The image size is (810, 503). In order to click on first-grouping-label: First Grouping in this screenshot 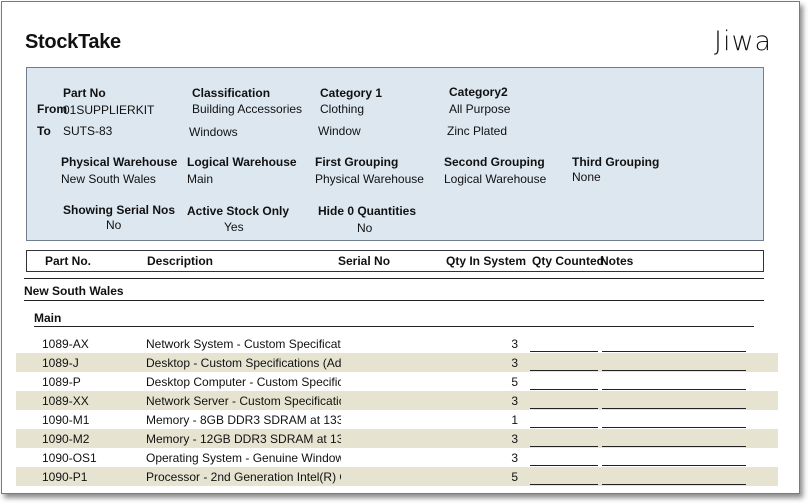, I will do `click(357, 162)`.